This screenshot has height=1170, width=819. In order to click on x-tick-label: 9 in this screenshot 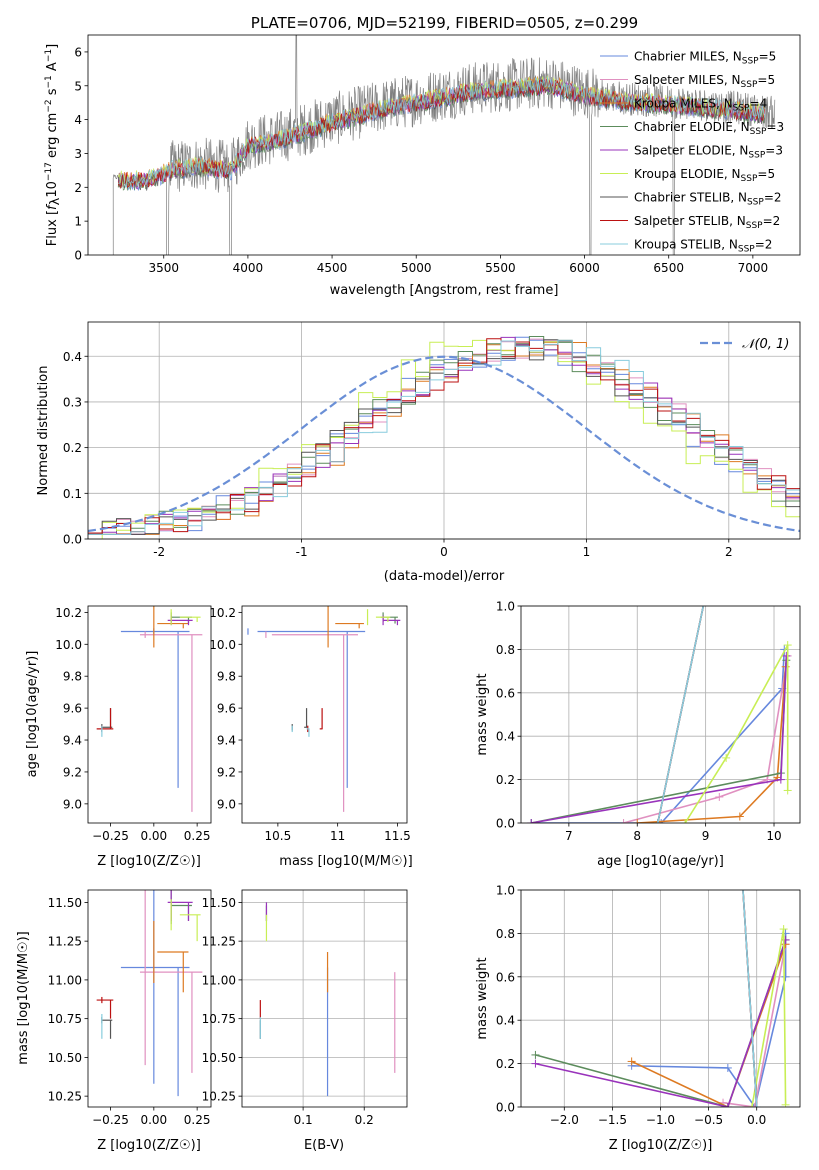, I will do `click(706, 836)`.